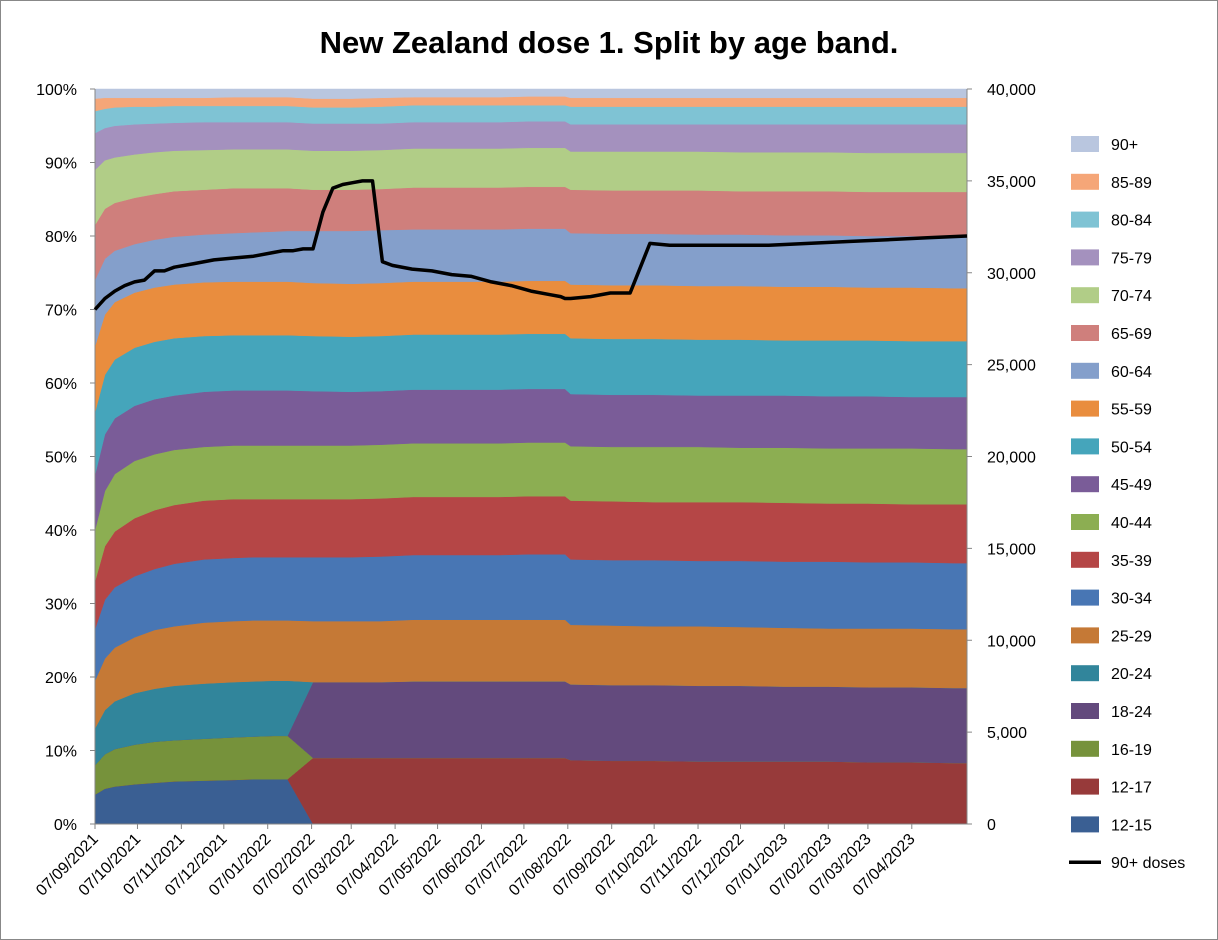  Describe the element at coordinates (1131, 485) in the screenshot. I see `legend-label-45-49: 45-49` at that location.